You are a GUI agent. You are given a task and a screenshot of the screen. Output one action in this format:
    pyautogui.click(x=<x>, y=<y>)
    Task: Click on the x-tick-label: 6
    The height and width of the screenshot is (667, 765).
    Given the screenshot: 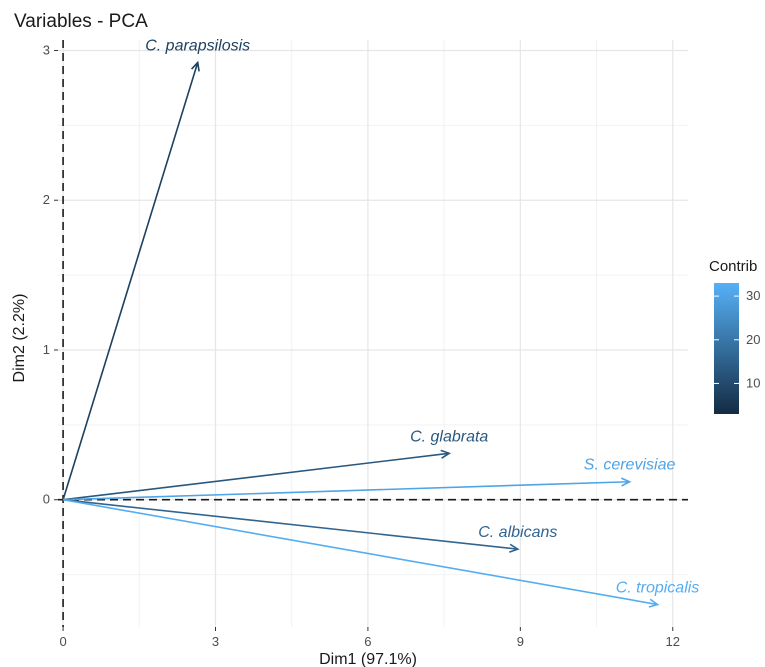 What is the action you would take?
    pyautogui.click(x=367, y=641)
    